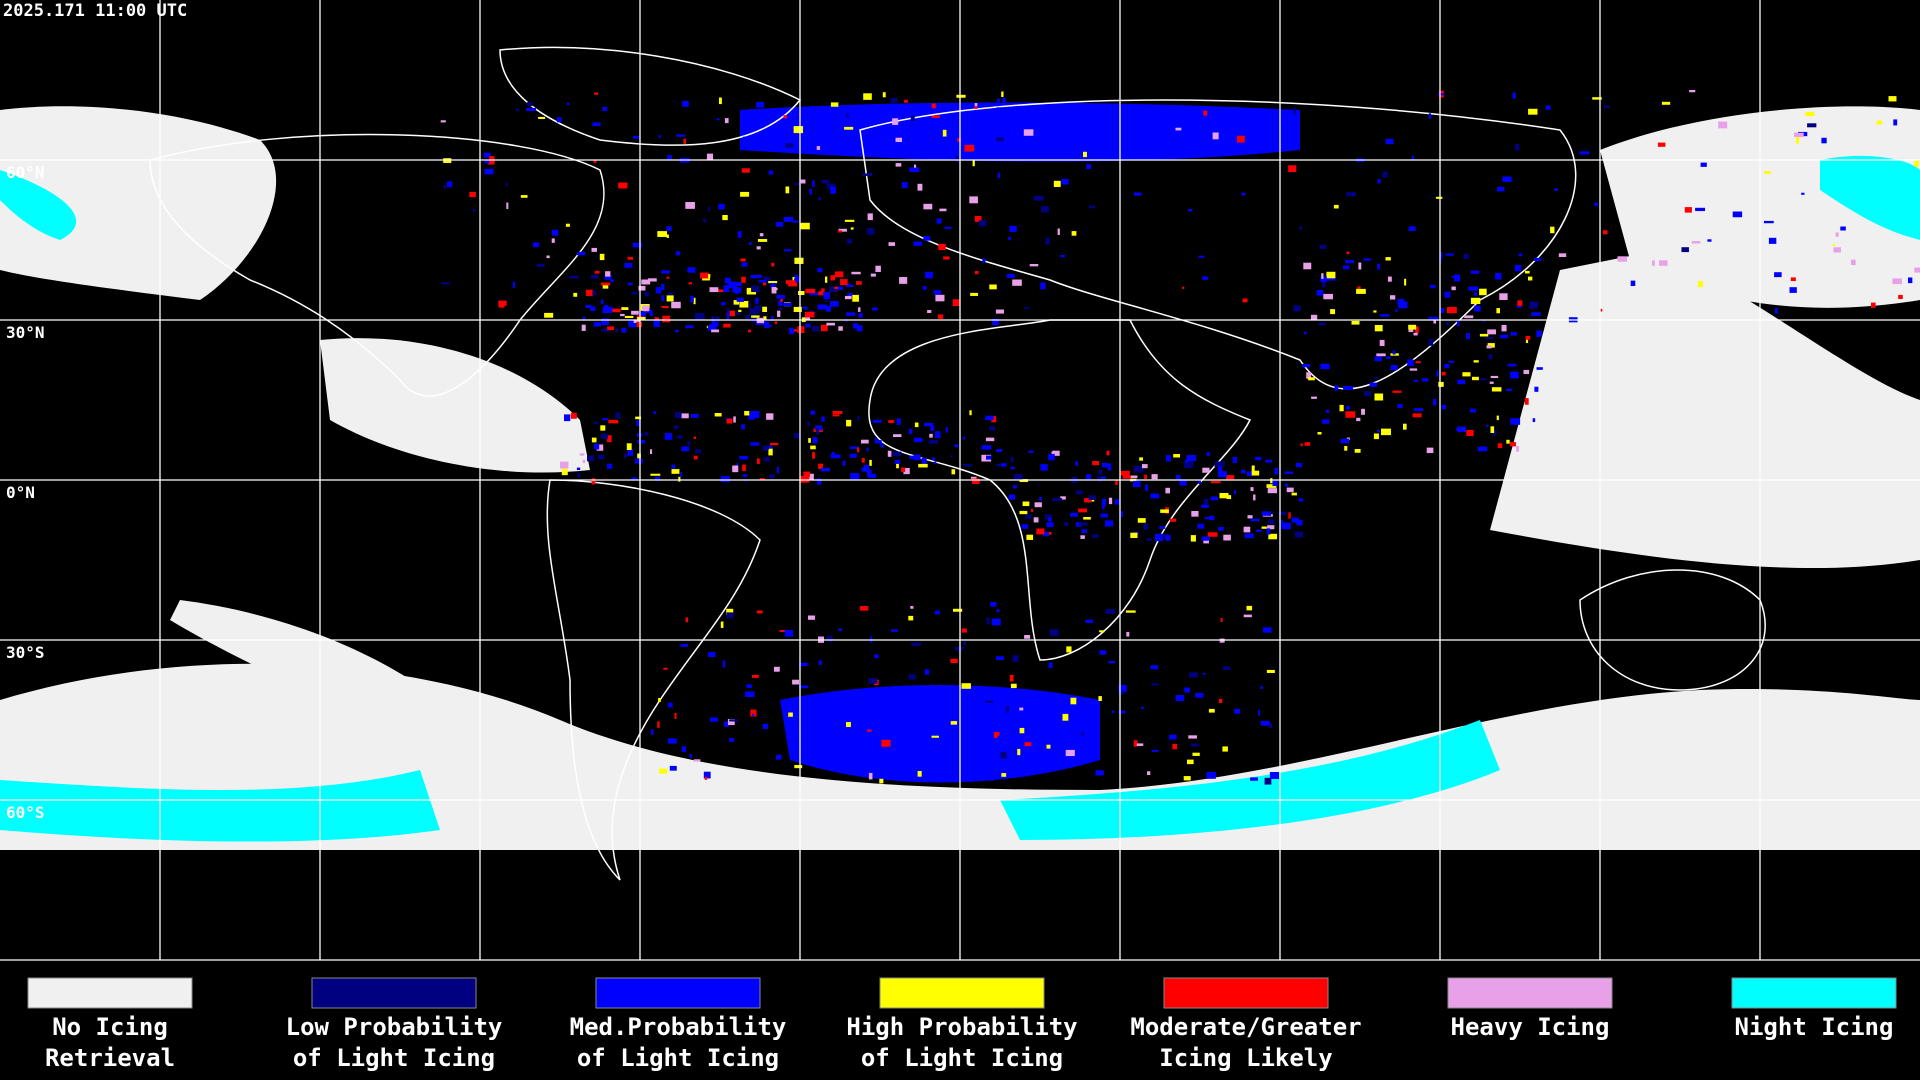 Image resolution: width=1920 pixels, height=1080 pixels. What do you see at coordinates (394, 1027) in the screenshot?
I see `legend-label: Low Probability` at bounding box center [394, 1027].